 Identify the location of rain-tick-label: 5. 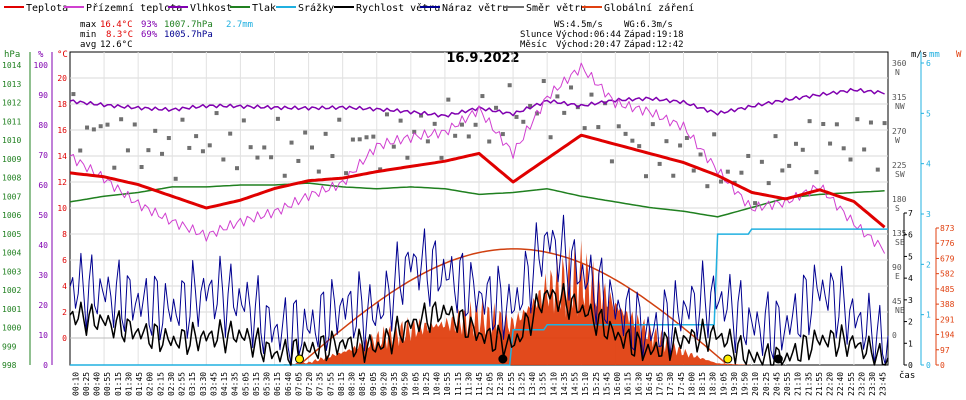
(928, 113).